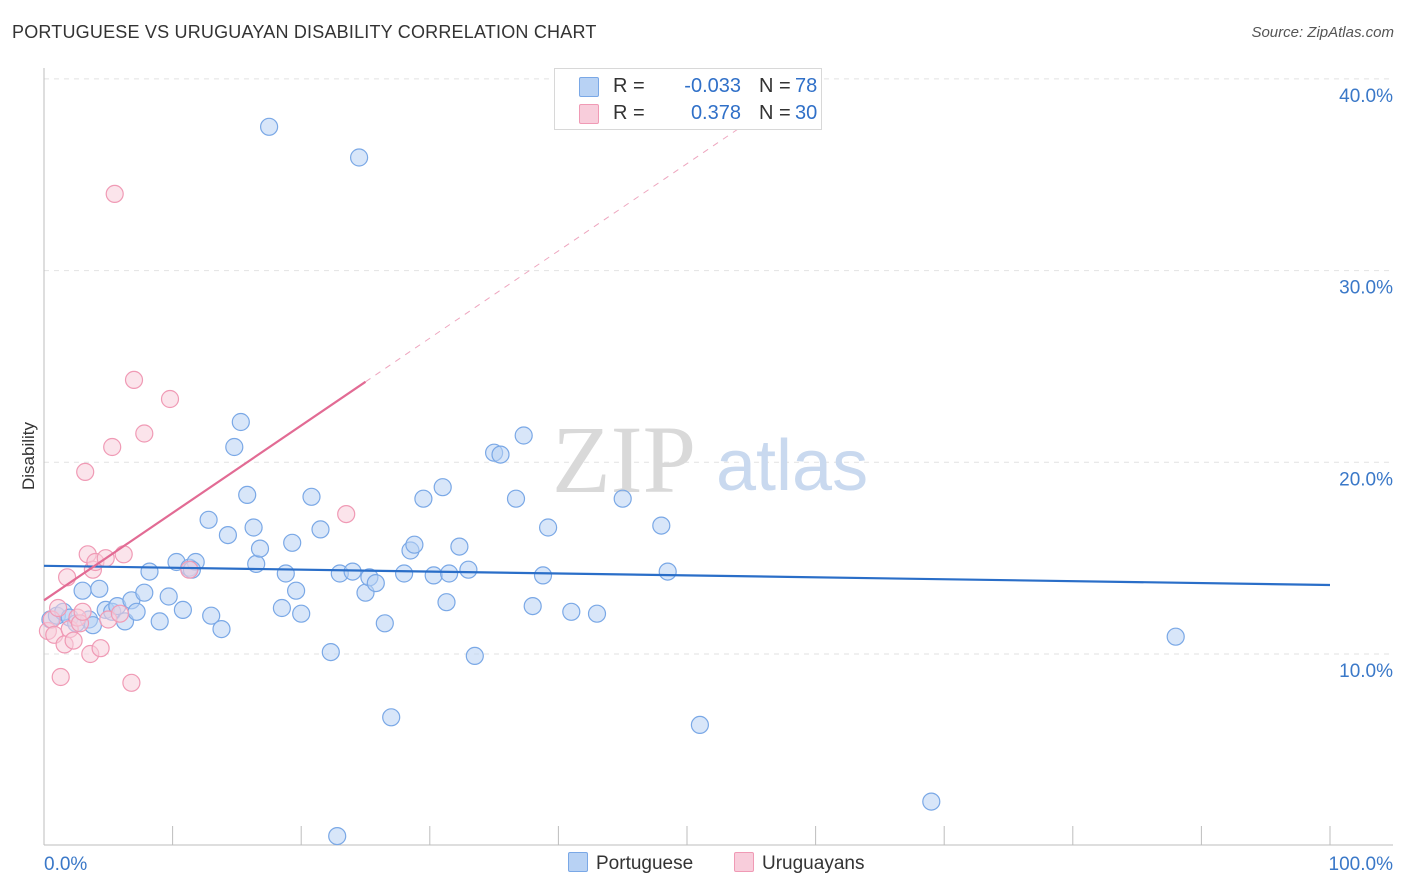 This screenshot has width=1406, height=892. What do you see at coordinates (1361, 864) in the screenshot?
I see `x-tick-label-max: 100.0%` at bounding box center [1361, 864].